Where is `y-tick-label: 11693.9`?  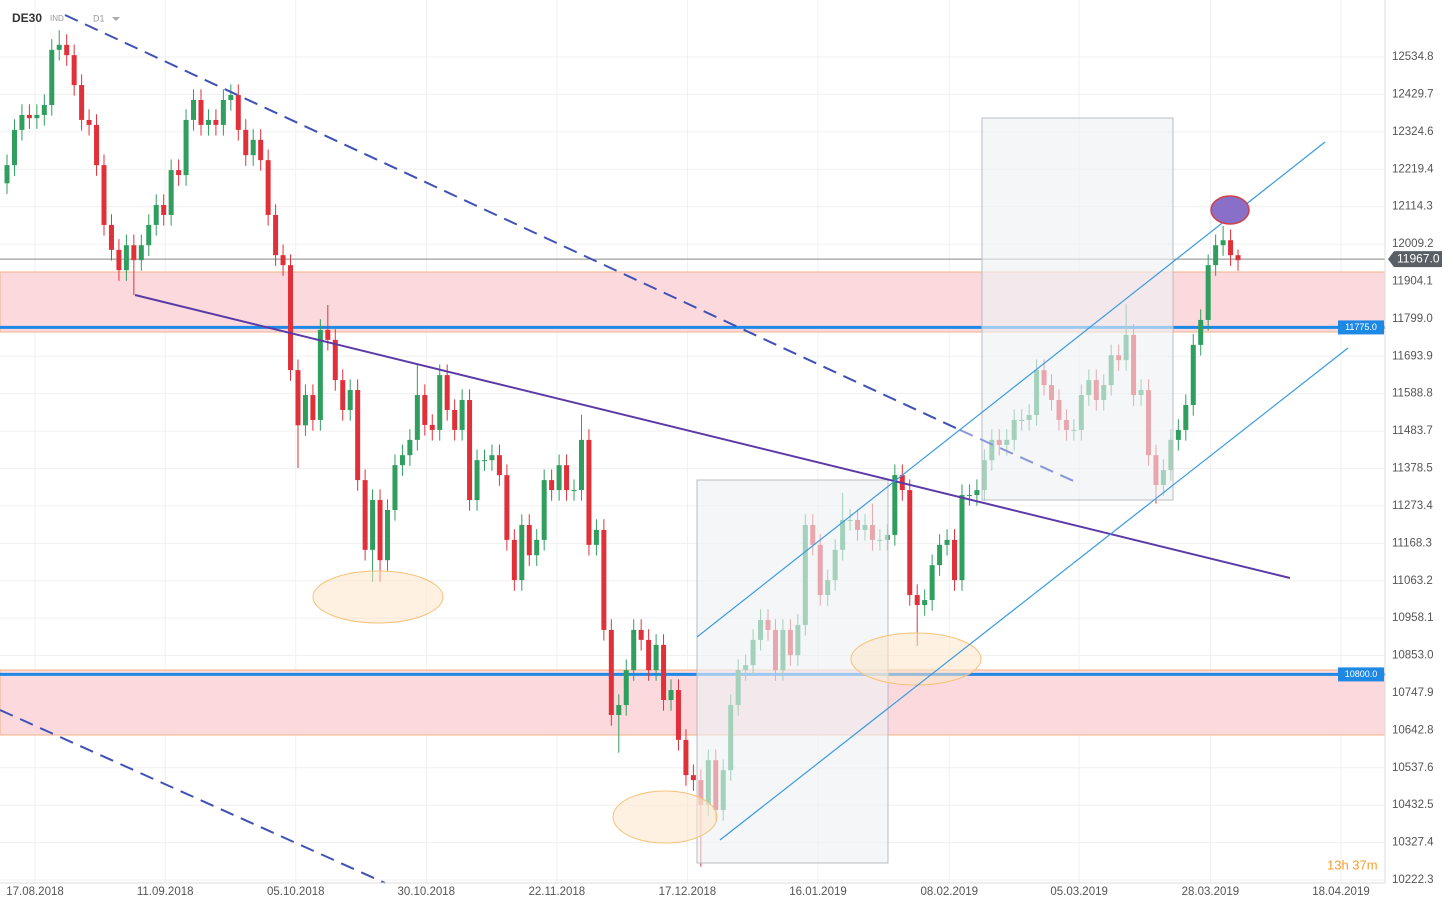
y-tick-label: 11693.9 is located at coordinates (1412, 356).